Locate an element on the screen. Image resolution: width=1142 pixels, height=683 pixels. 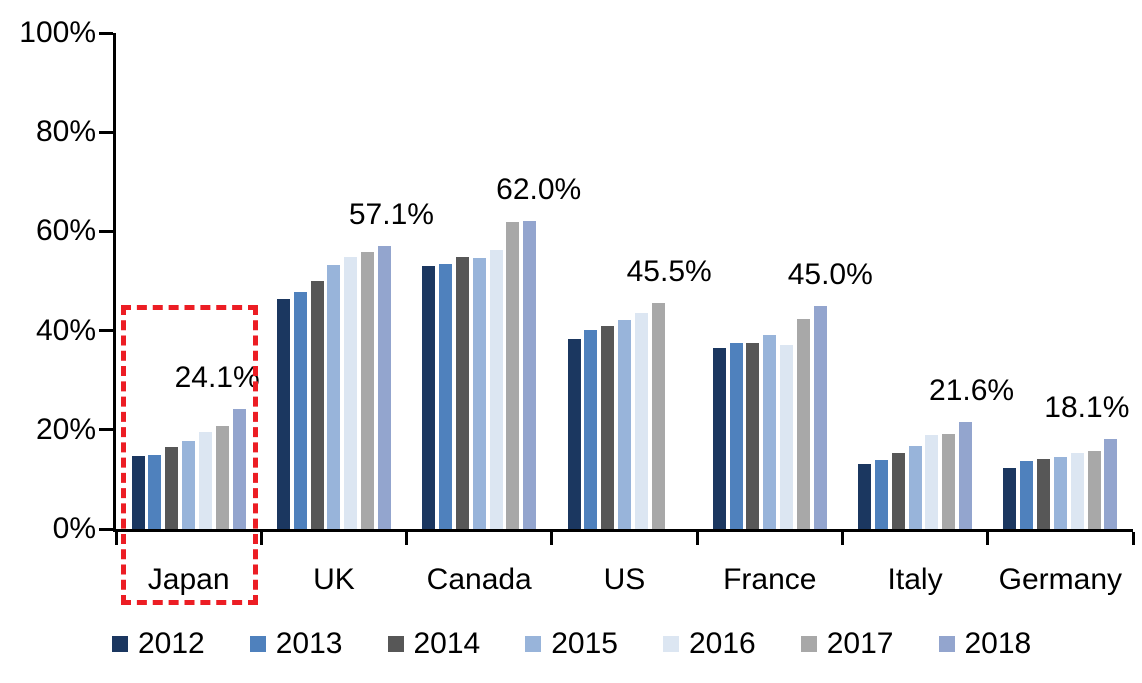
bar-uk-2018 is located at coordinates (384, 387).